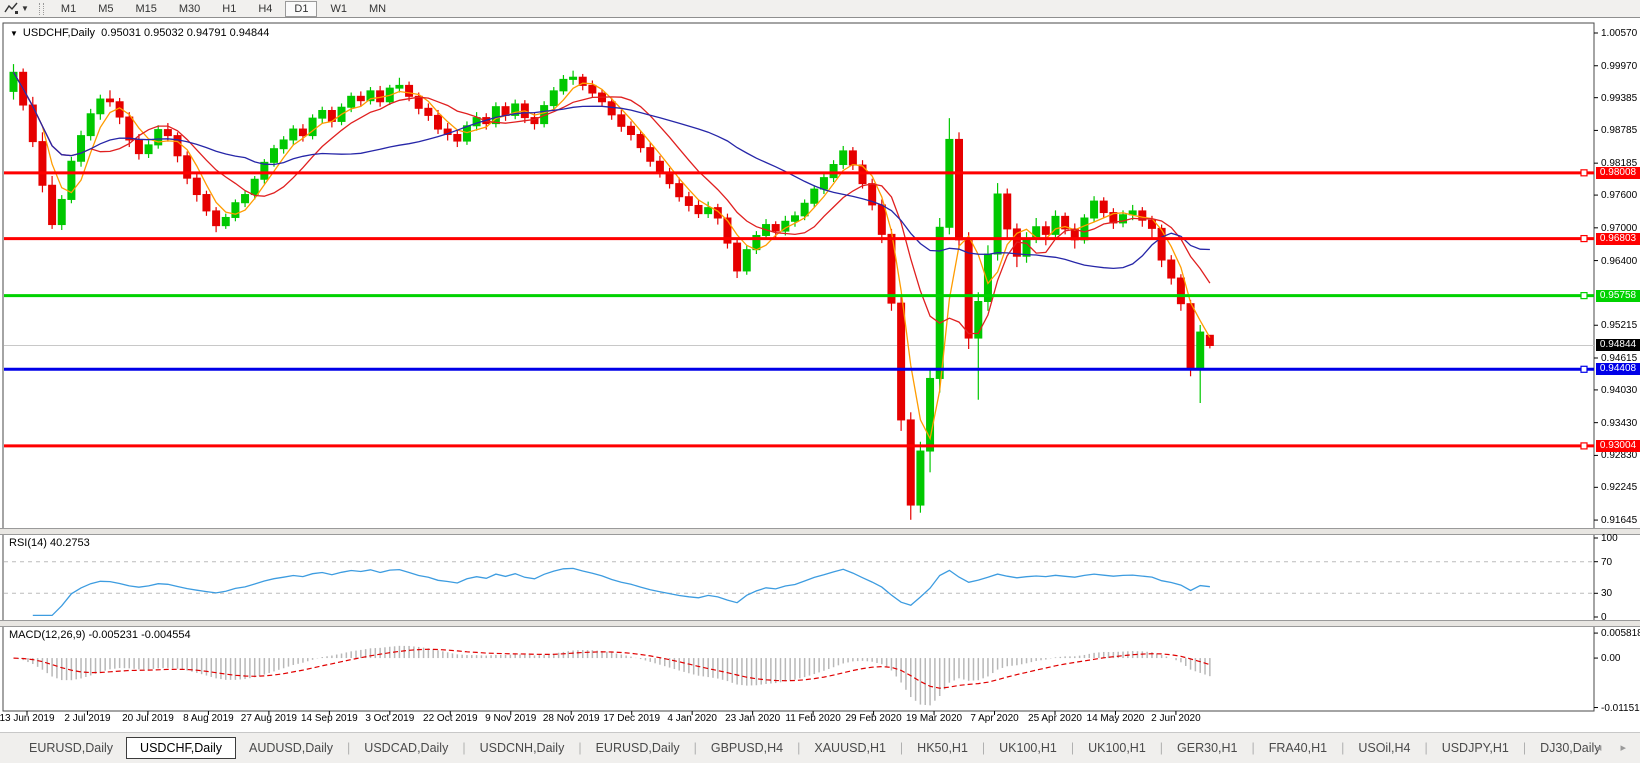 This screenshot has width=1640, height=763. I want to click on price-axis-label: 0.99970, so click(1619, 66).